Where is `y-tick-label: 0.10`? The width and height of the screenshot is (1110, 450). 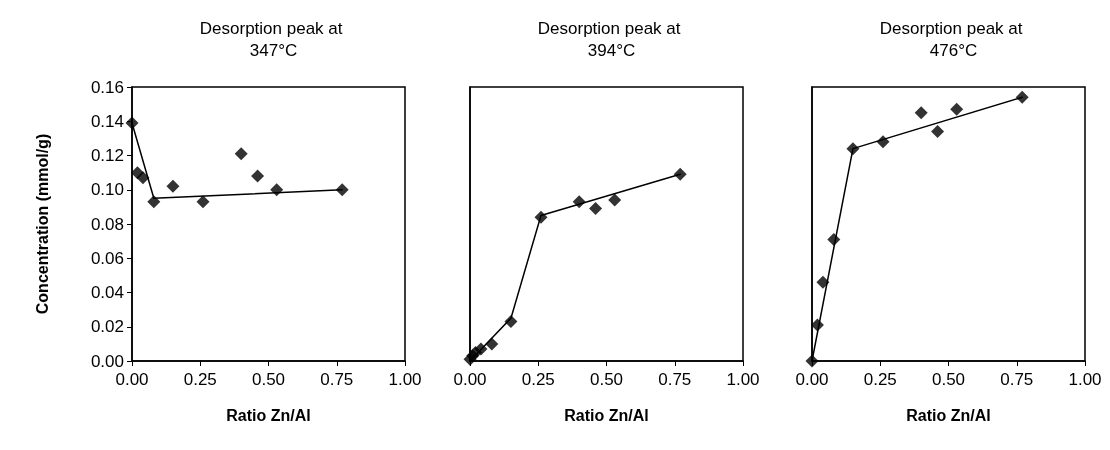 y-tick-label: 0.10 is located at coordinates (107, 190).